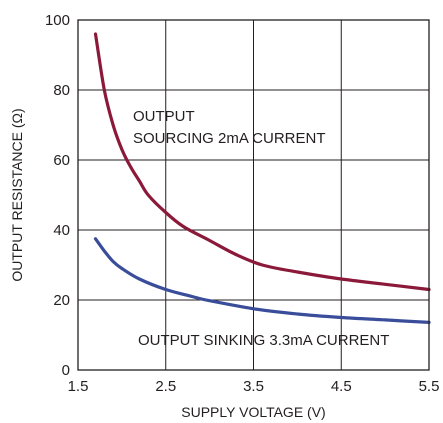 The image size is (443, 423). Describe the element at coordinates (263, 340) in the screenshot. I see `series-sinking-label: OUTPUT SINKING 3.3mA CURRENT` at that location.